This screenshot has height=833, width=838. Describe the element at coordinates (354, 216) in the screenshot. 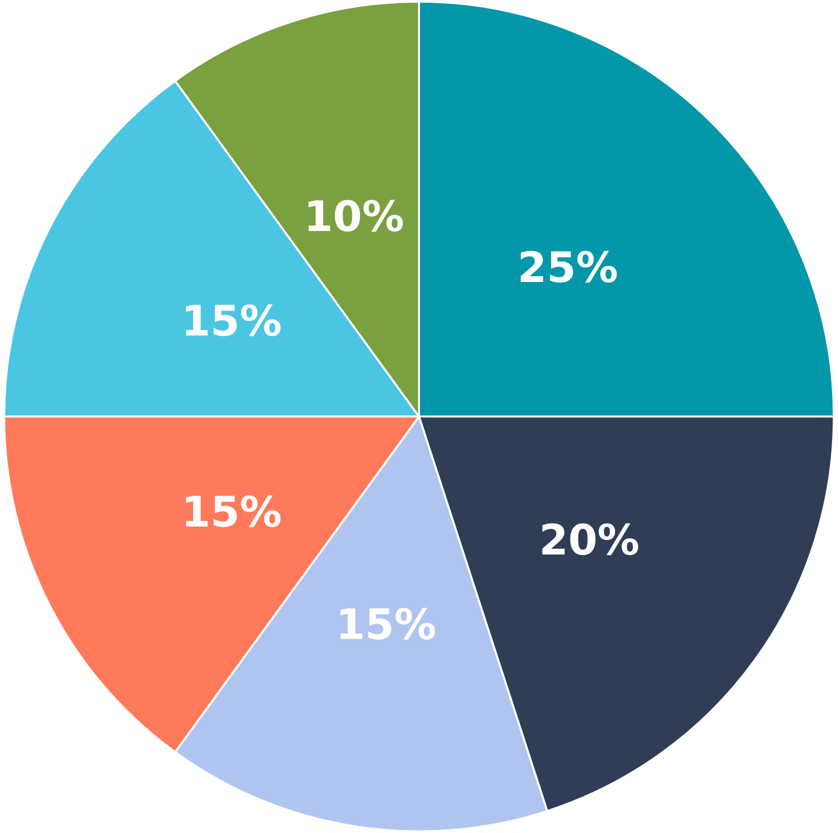

I see `data-label: 10%` at that location.